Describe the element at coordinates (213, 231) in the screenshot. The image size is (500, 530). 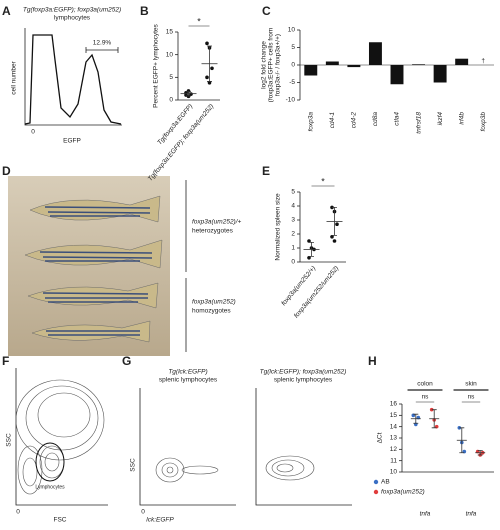
I see `genotype-note: heterozygotes` at that location.